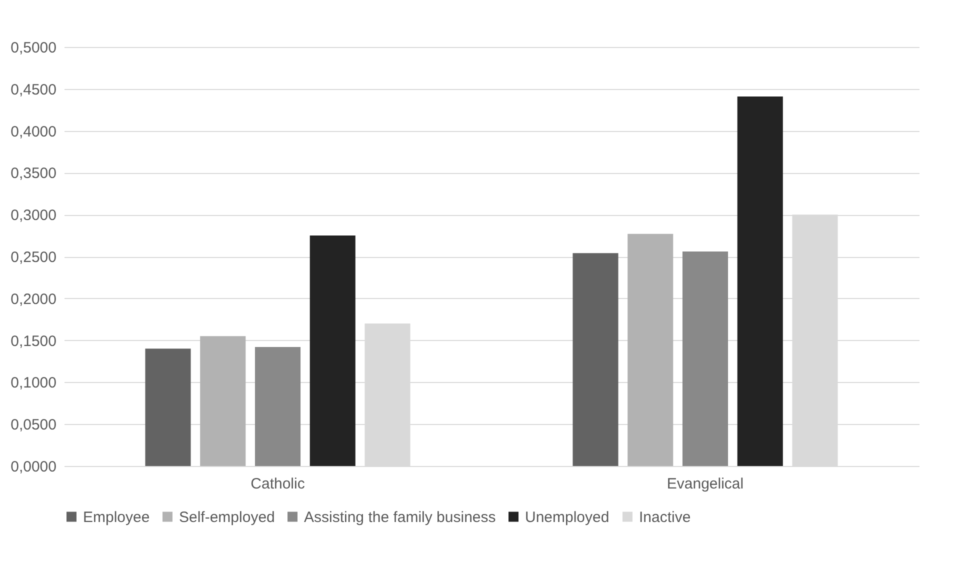 Image resolution: width=960 pixels, height=580 pixels. Describe the element at coordinates (33, 257) in the screenshot. I see `y-tick-label: 0,2500` at that location.